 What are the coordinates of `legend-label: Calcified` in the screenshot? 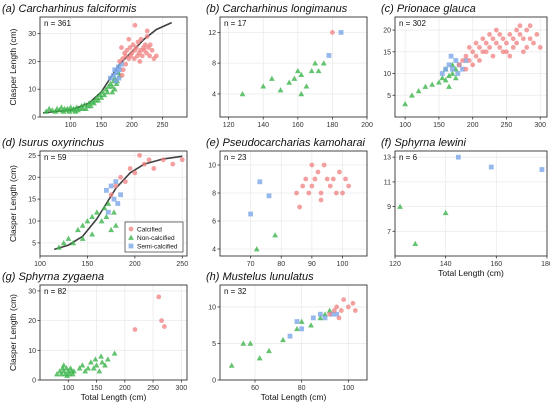 It's located at (149, 229).